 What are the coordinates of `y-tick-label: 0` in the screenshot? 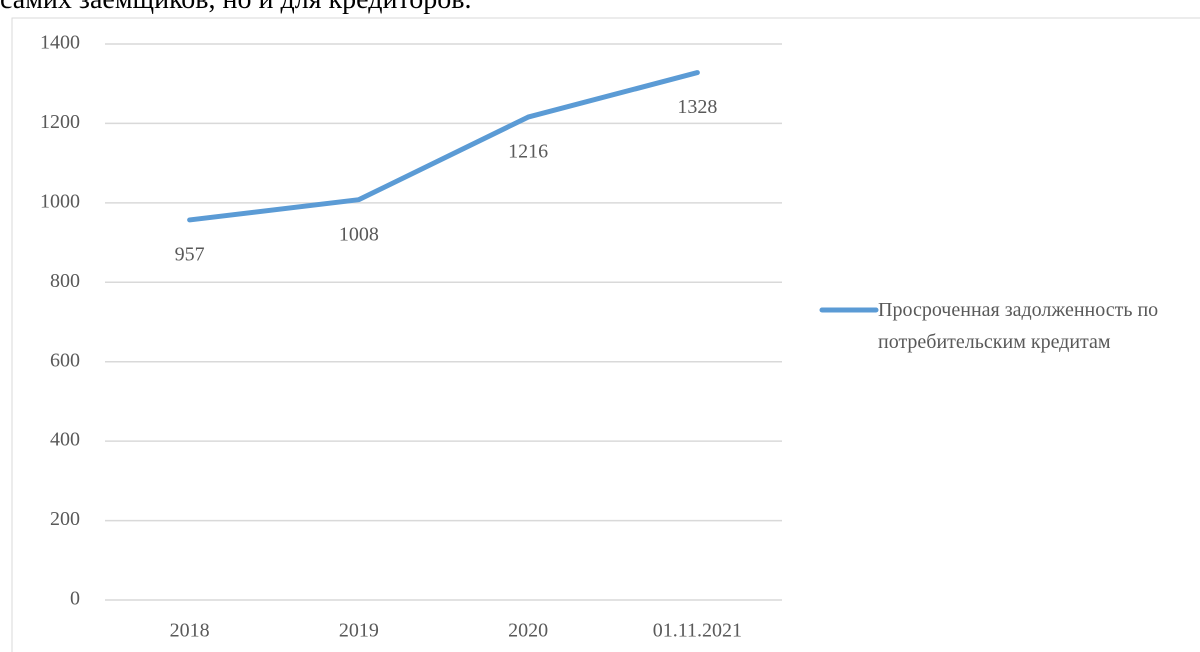 It's located at (75, 599).